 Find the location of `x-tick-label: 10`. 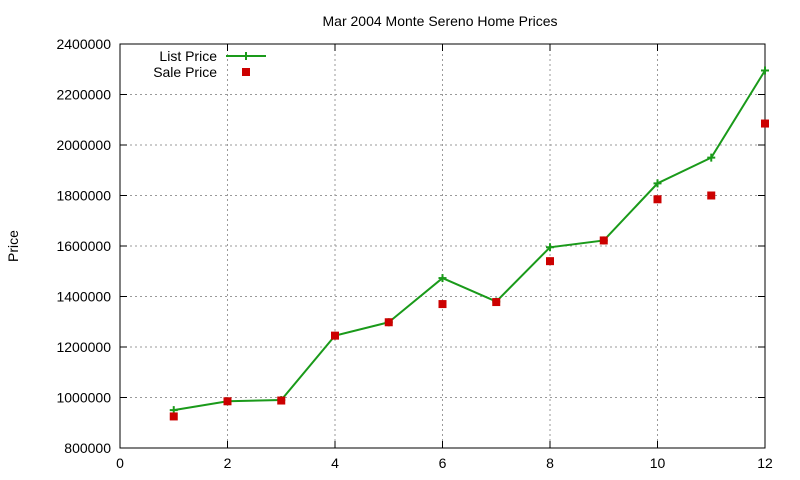

x-tick-label: 10 is located at coordinates (658, 463).